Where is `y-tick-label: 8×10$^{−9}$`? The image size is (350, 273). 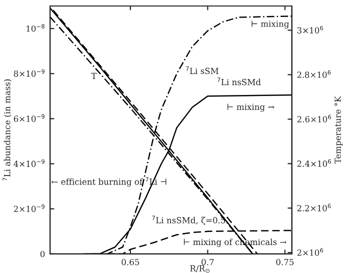
y-tick-label: 8×10$^{−9}$ is located at coordinates (29, 73).